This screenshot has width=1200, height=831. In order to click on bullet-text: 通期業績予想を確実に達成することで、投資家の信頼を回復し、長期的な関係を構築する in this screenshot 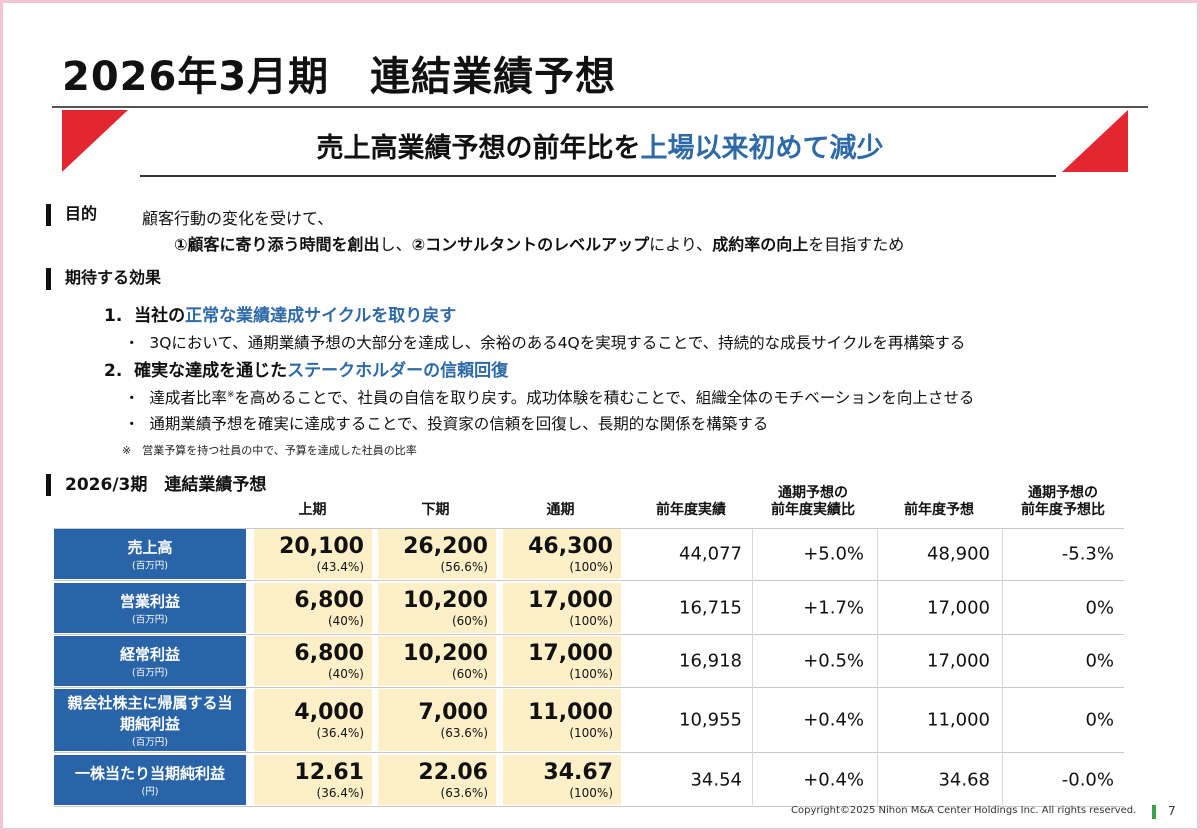, I will do `click(459, 424)`.